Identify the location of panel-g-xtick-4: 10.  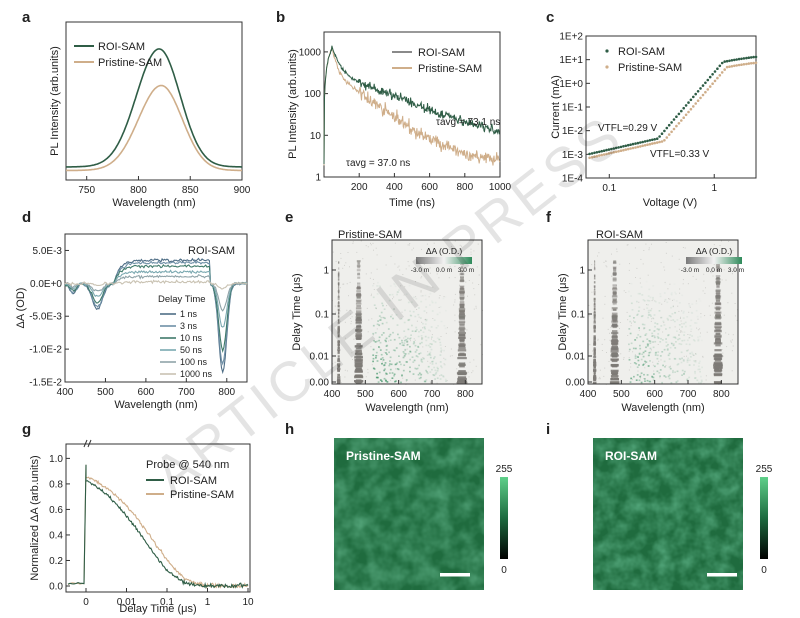
(248, 602).